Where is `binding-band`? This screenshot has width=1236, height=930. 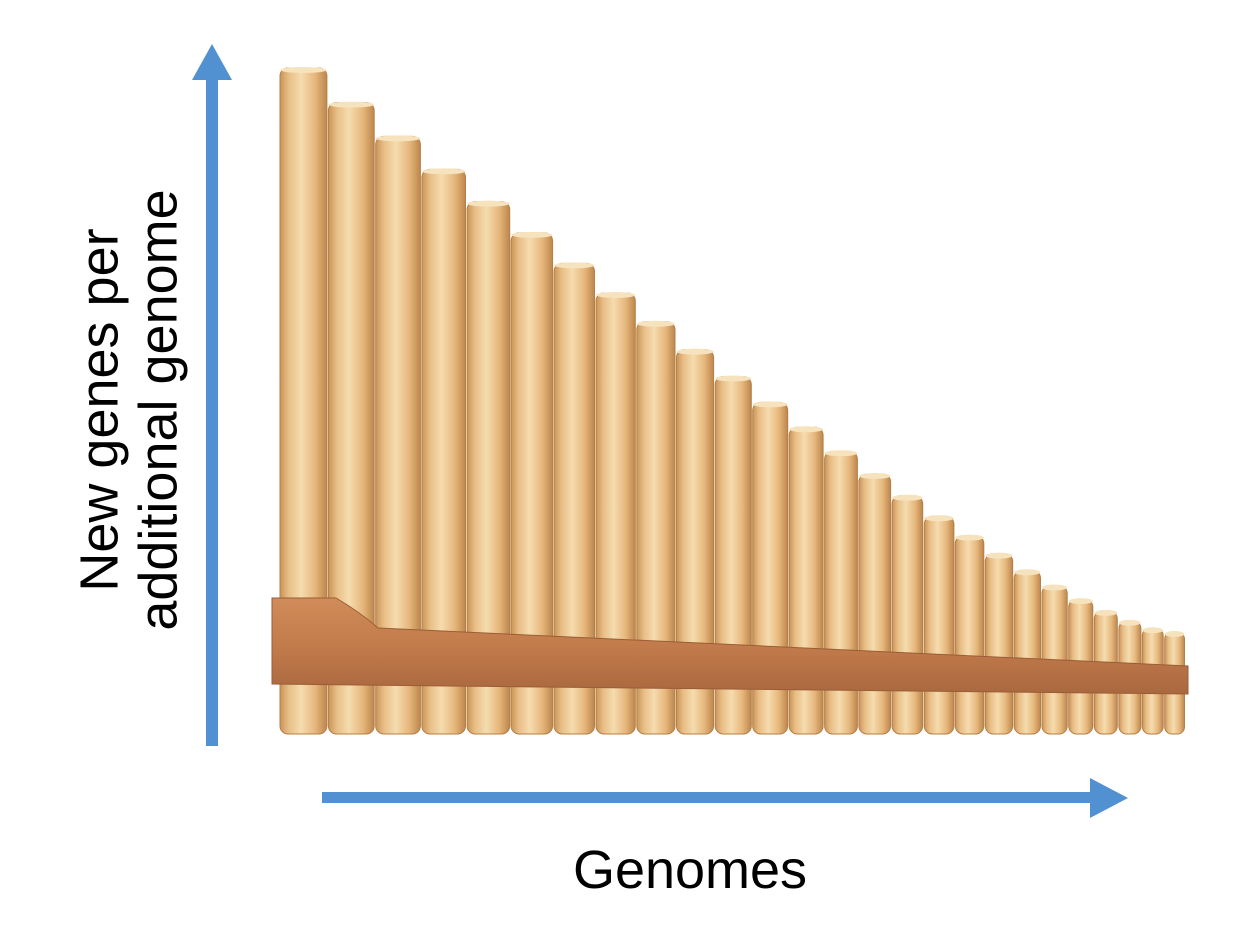
binding-band is located at coordinates (730, 646).